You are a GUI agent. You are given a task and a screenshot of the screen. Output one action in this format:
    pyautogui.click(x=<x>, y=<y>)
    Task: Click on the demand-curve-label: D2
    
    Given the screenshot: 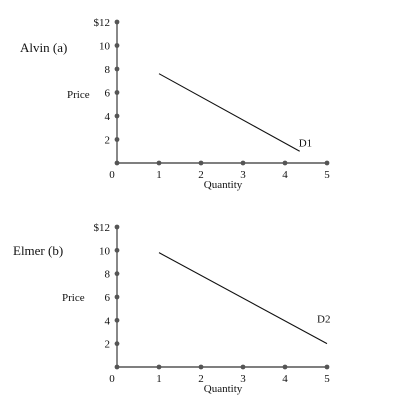 What is the action you would take?
    pyautogui.click(x=323, y=320)
    